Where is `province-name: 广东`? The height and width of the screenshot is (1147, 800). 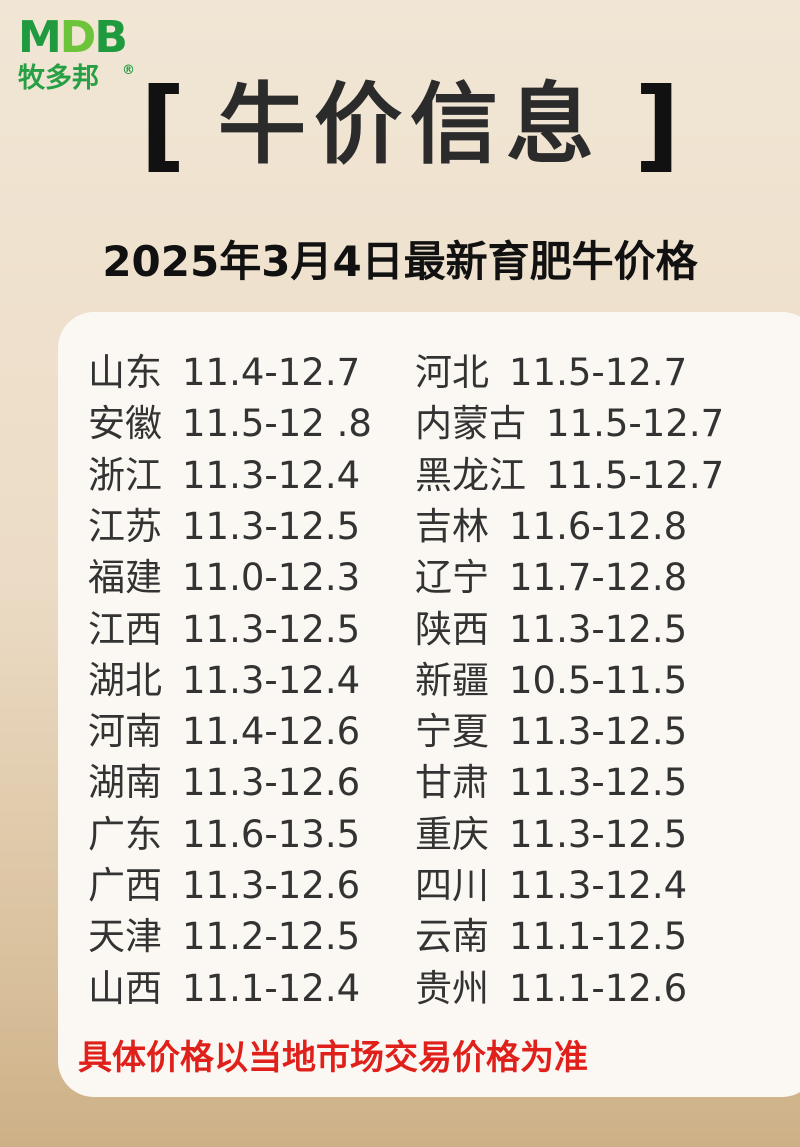 province-name: 广东 is located at coordinates (125, 834).